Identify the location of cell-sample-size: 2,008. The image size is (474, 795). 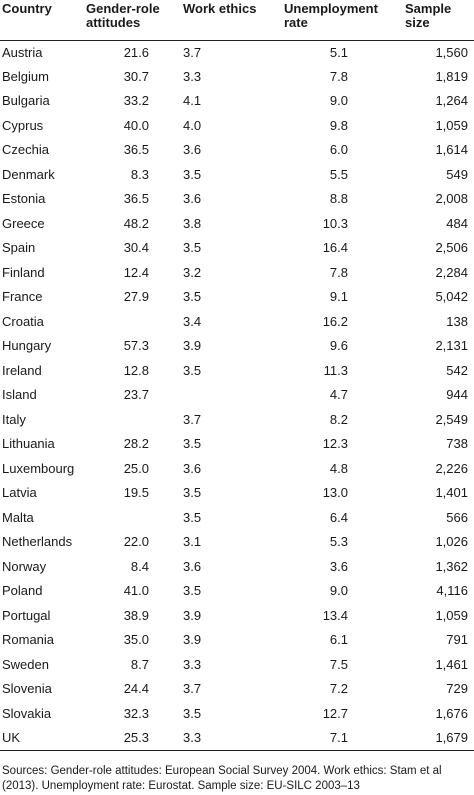
(451, 199).